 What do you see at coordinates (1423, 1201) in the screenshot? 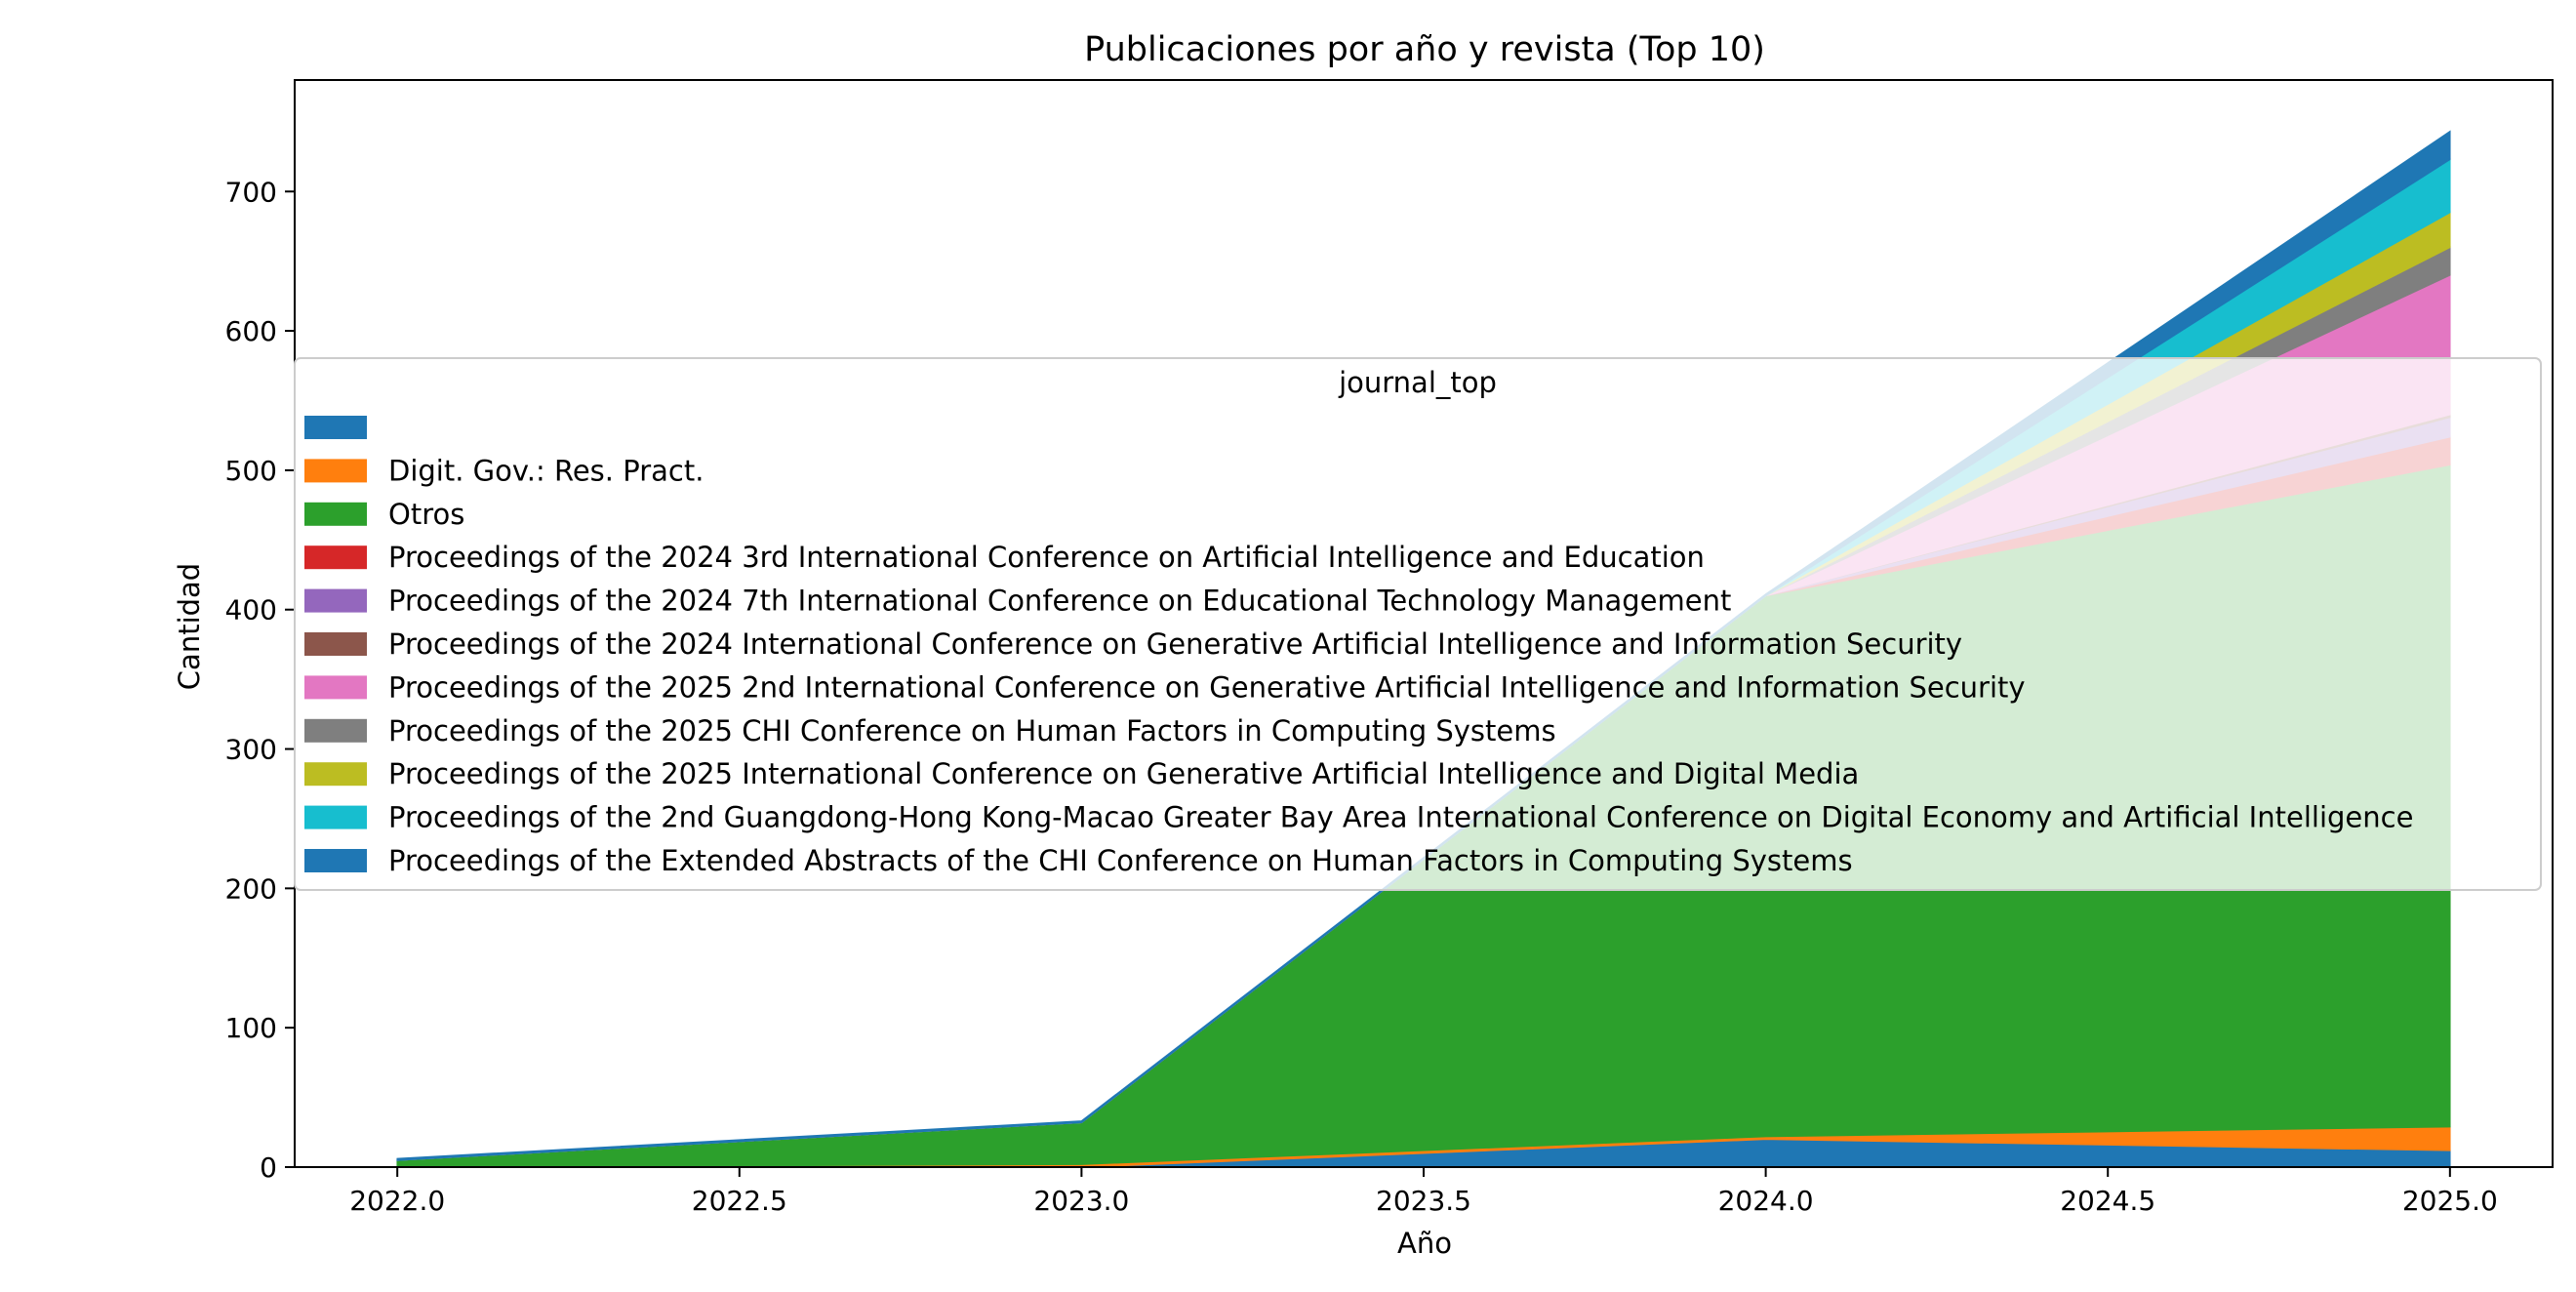
I see `x-tick-label: 2023.5` at bounding box center [1423, 1201].